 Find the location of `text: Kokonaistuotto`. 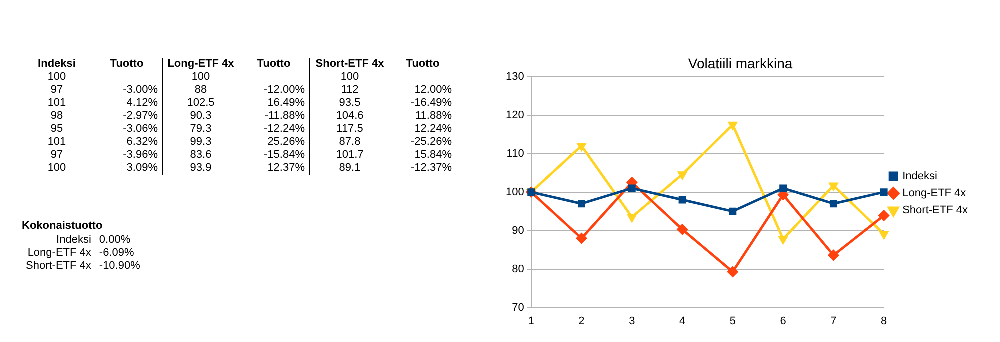

text: Kokonaistuotto is located at coordinates (63, 226).